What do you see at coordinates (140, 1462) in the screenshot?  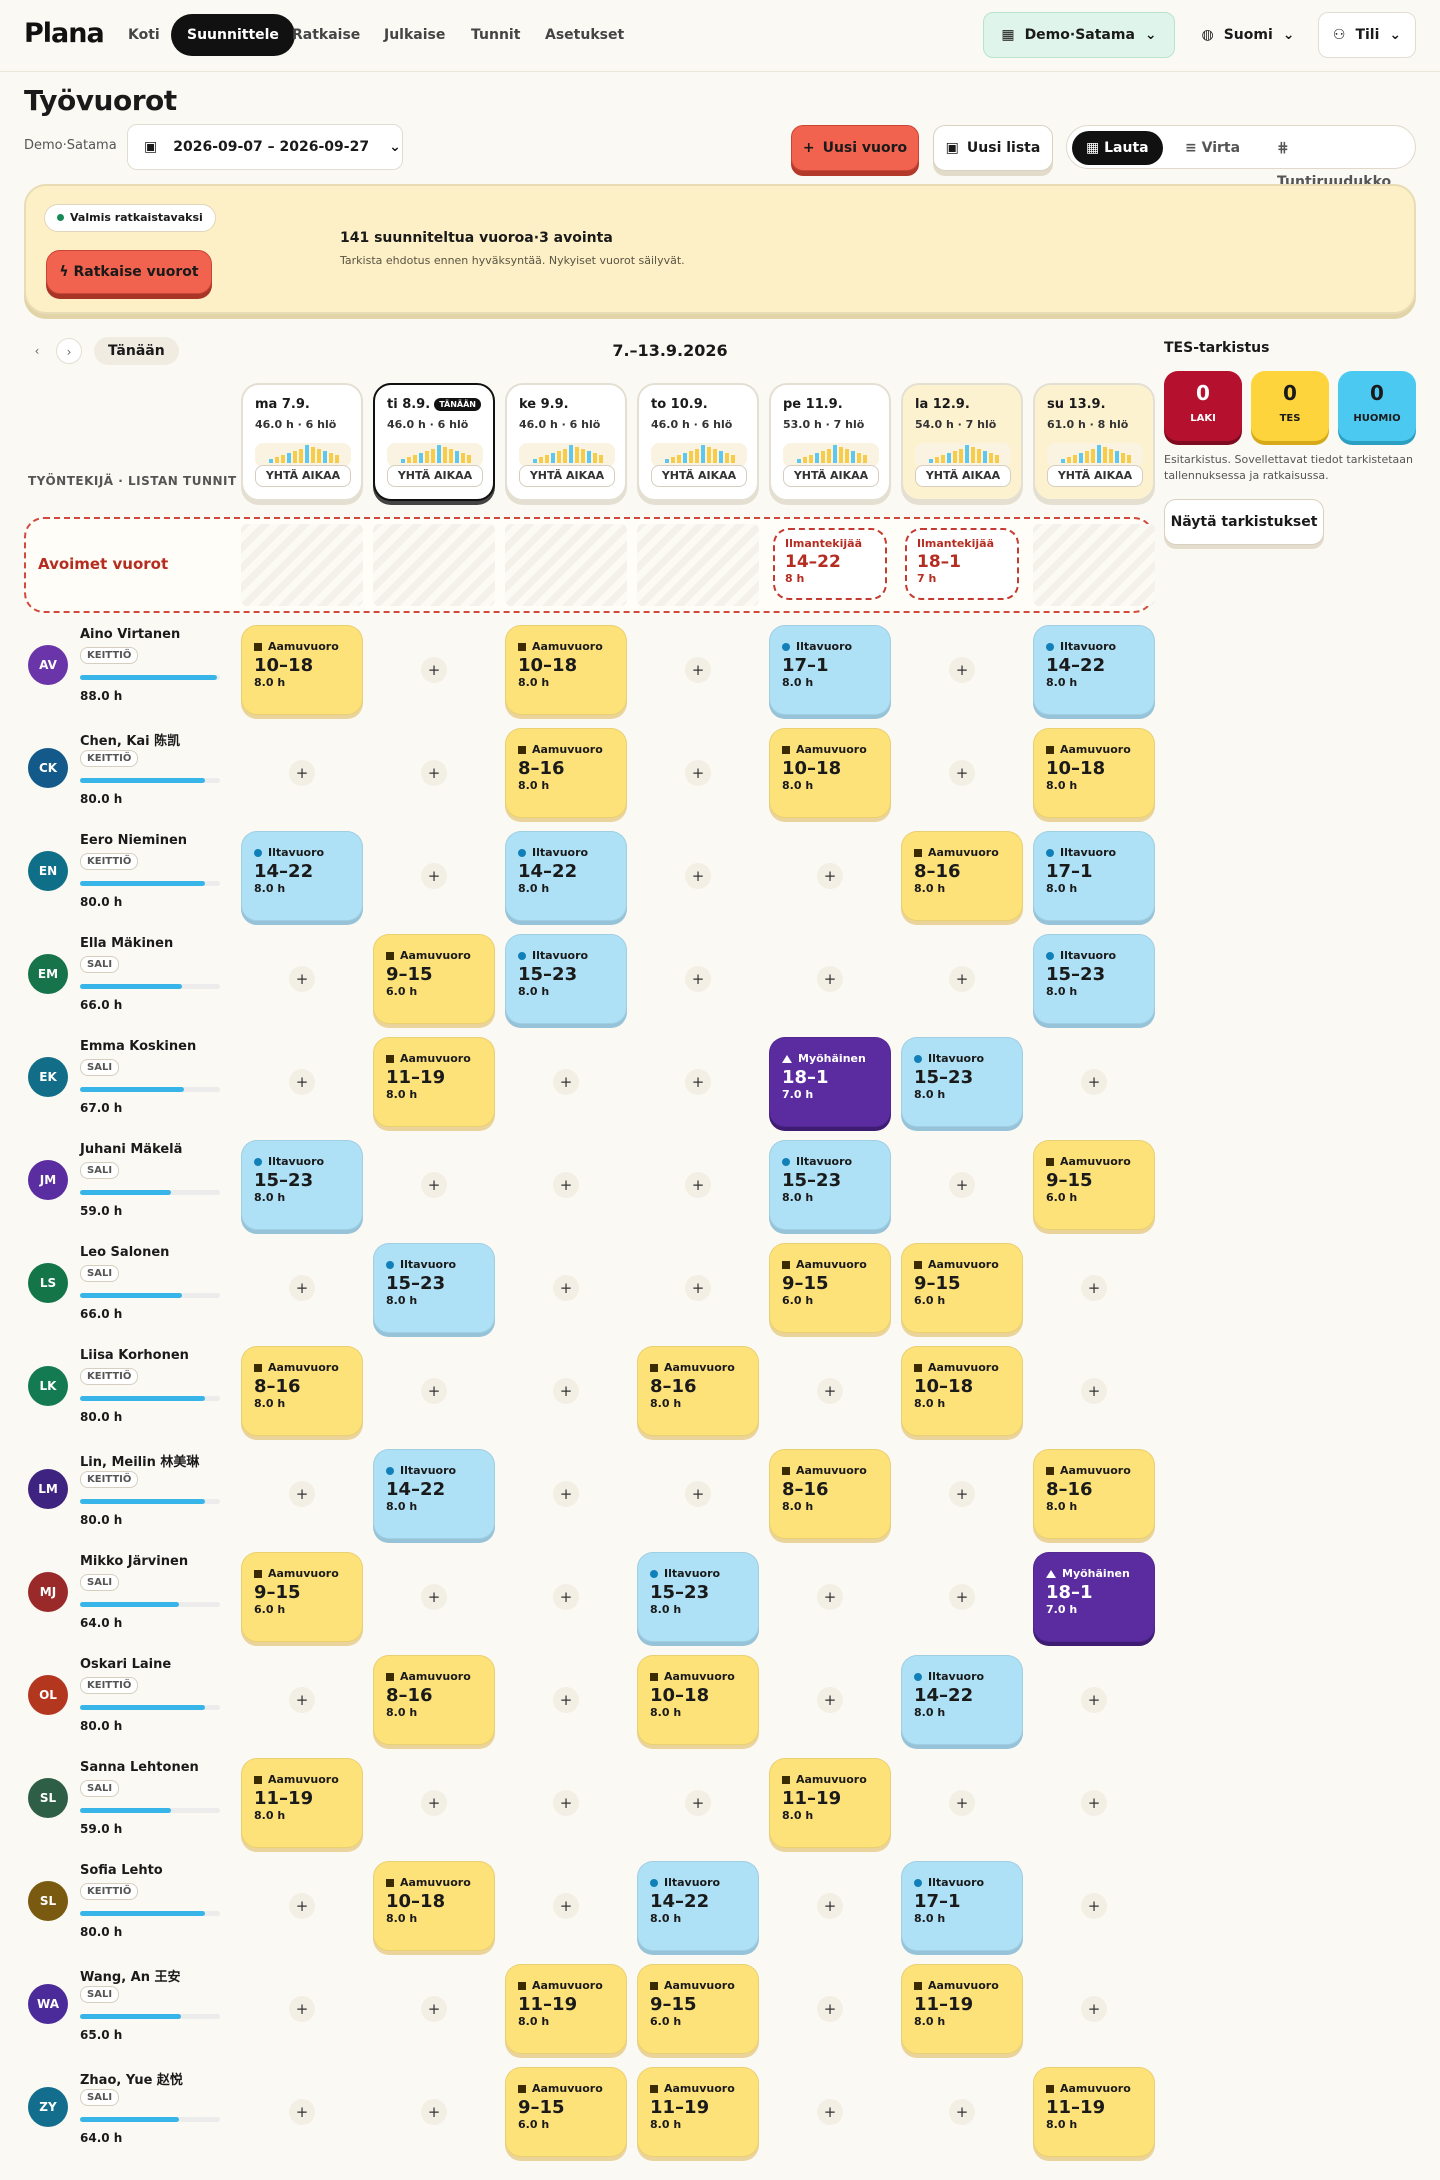 I see `employee-name: Lin, Meilin 林美琳` at bounding box center [140, 1462].